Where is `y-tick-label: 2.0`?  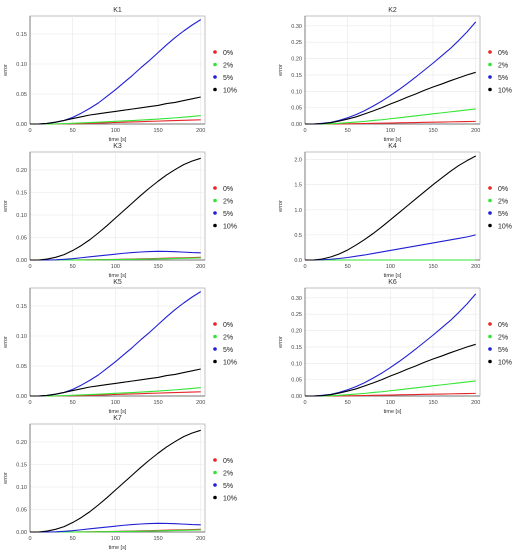 y-tick-label: 2.0 is located at coordinates (298, 161).